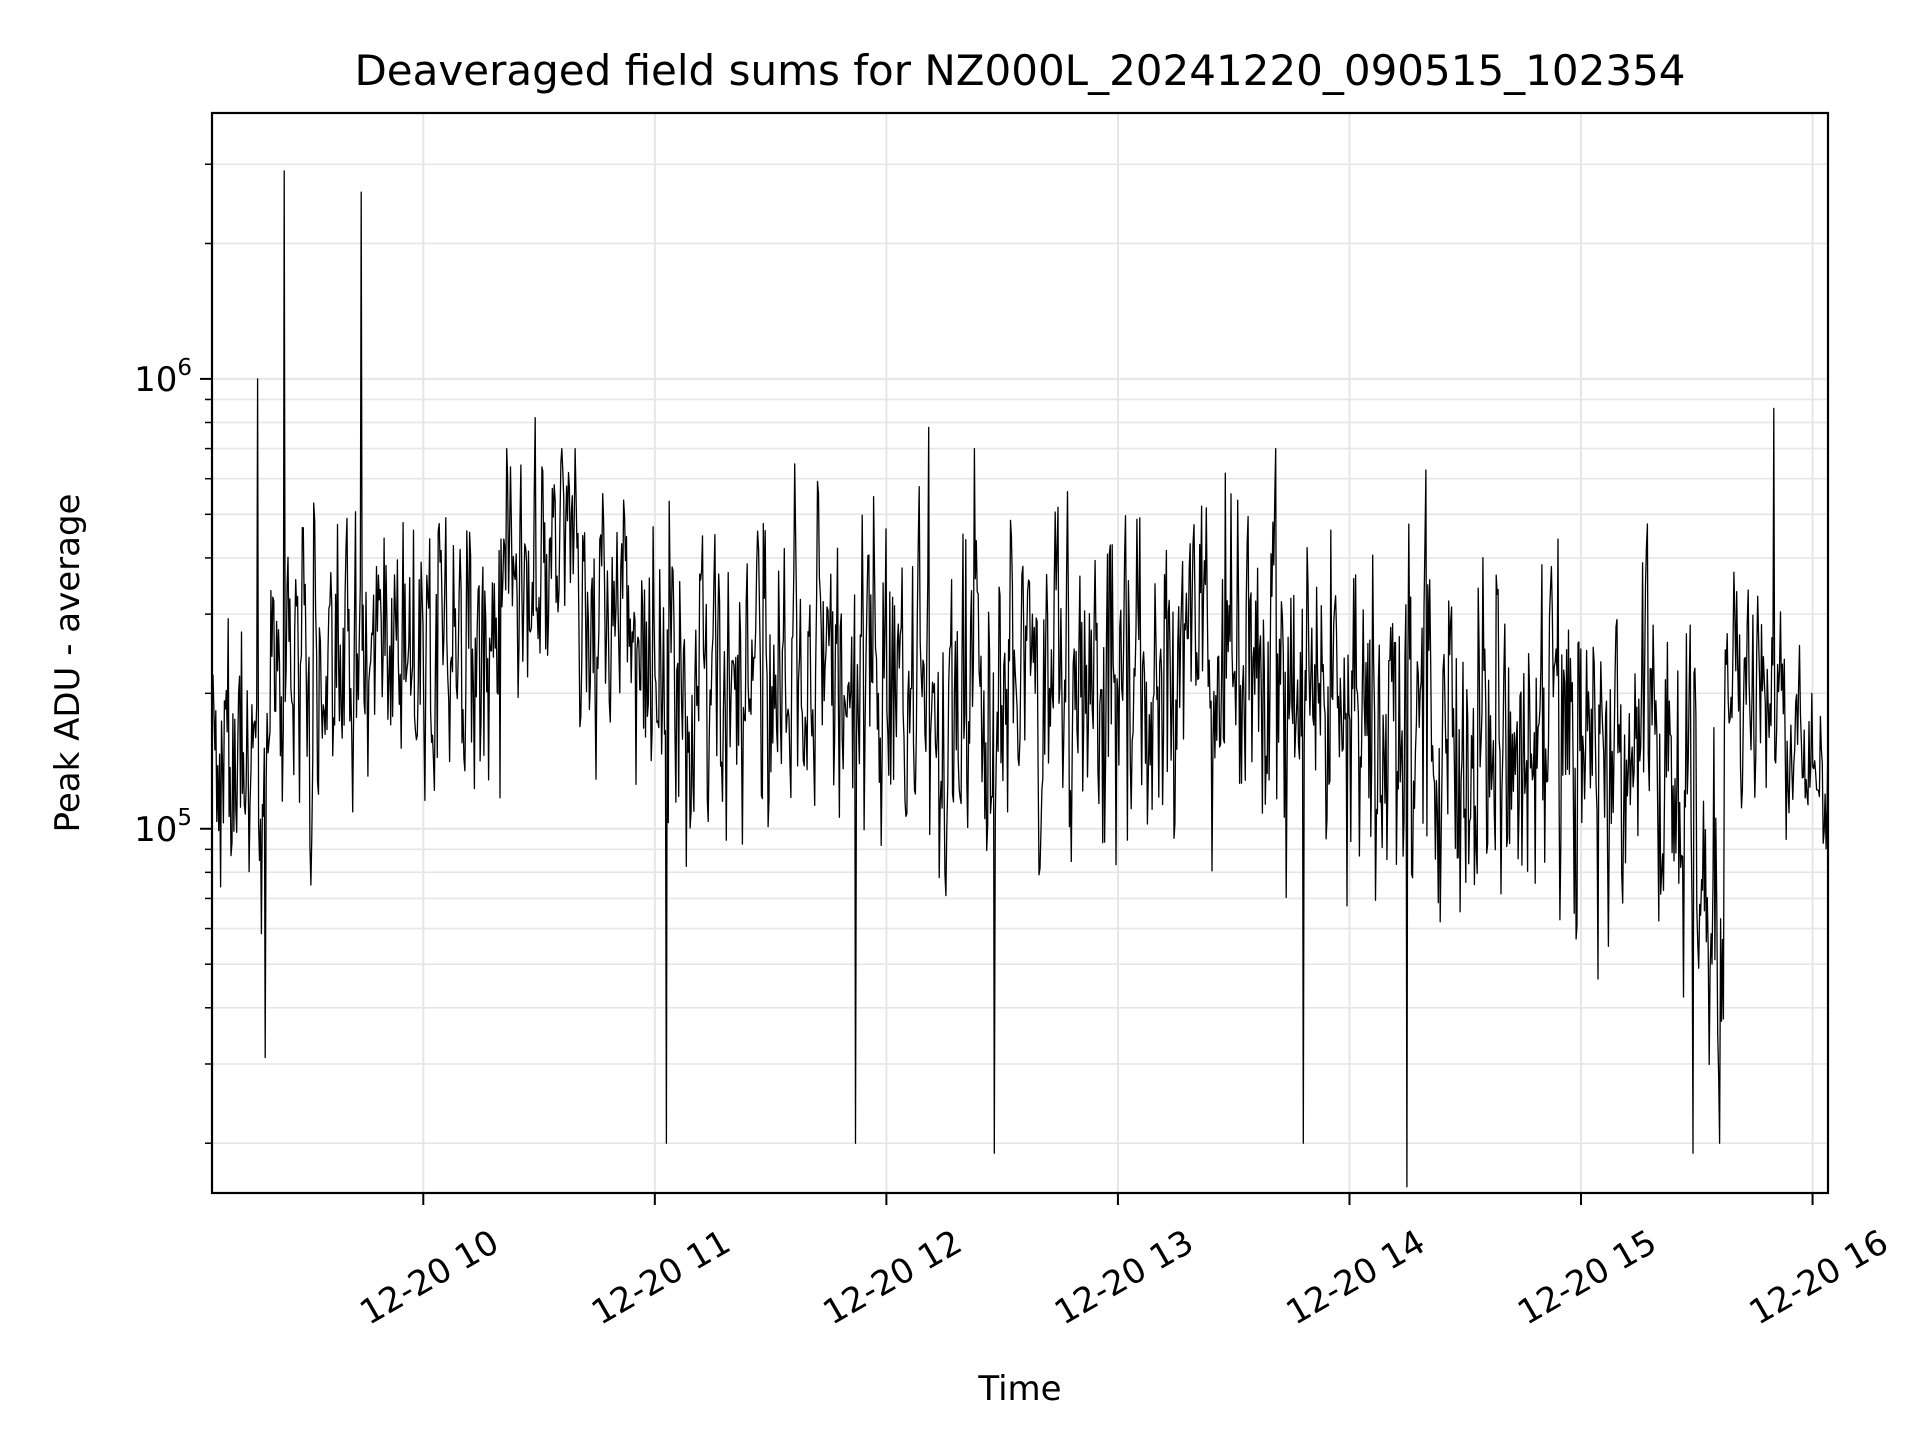 The image size is (1920, 1440). Describe the element at coordinates (173, 653) in the screenshot. I see `y-axis: 10⁵ 10⁶` at that location.